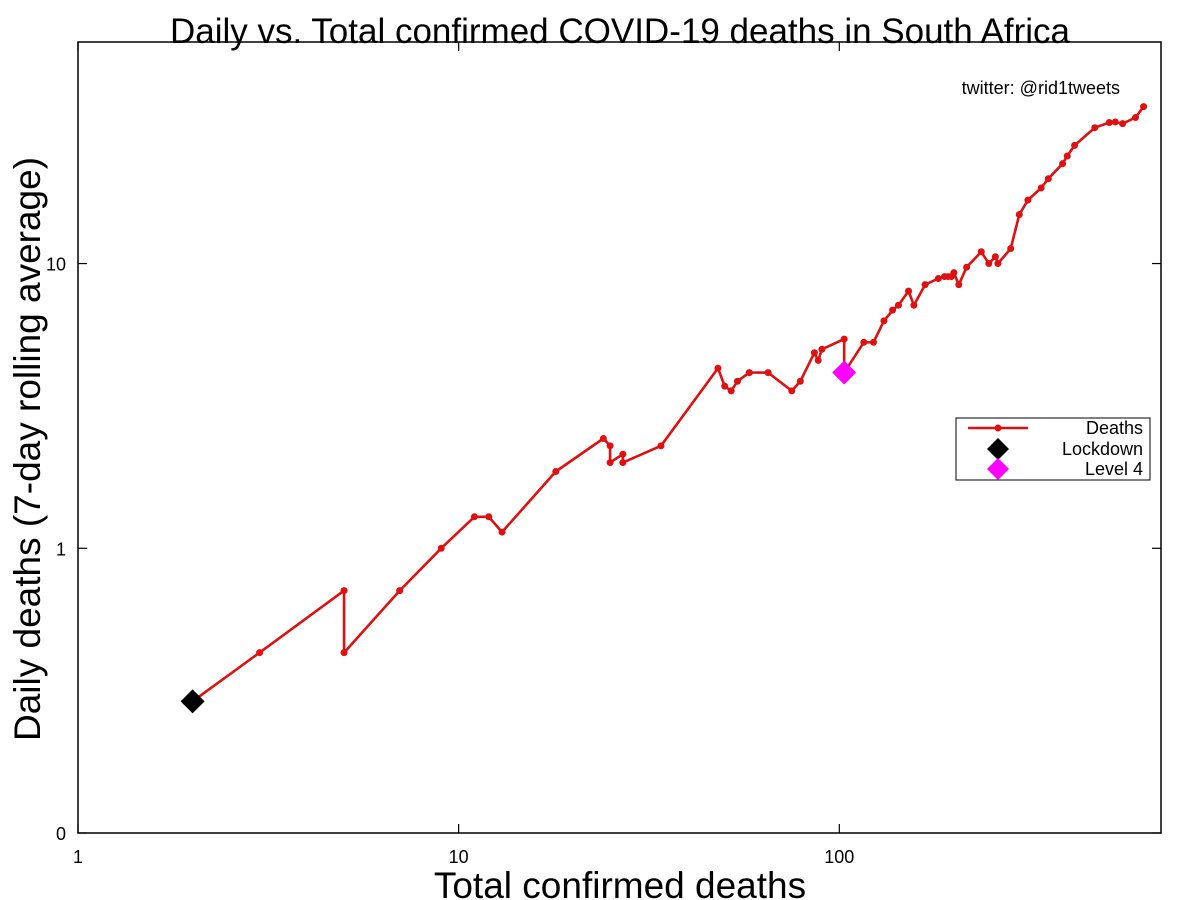 The height and width of the screenshot is (900, 1200). Describe the element at coordinates (56, 265) in the screenshot. I see `y-tick-label: 10` at that location.